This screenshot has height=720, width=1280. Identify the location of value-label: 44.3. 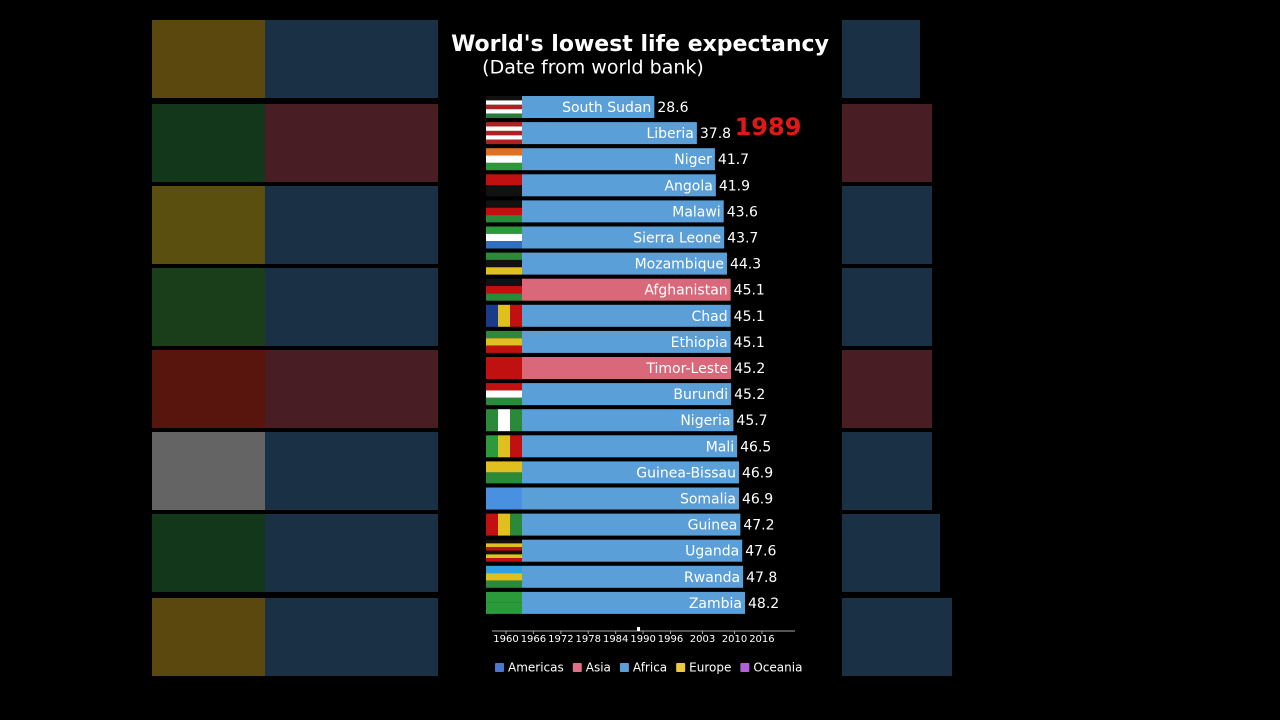
(745, 265).